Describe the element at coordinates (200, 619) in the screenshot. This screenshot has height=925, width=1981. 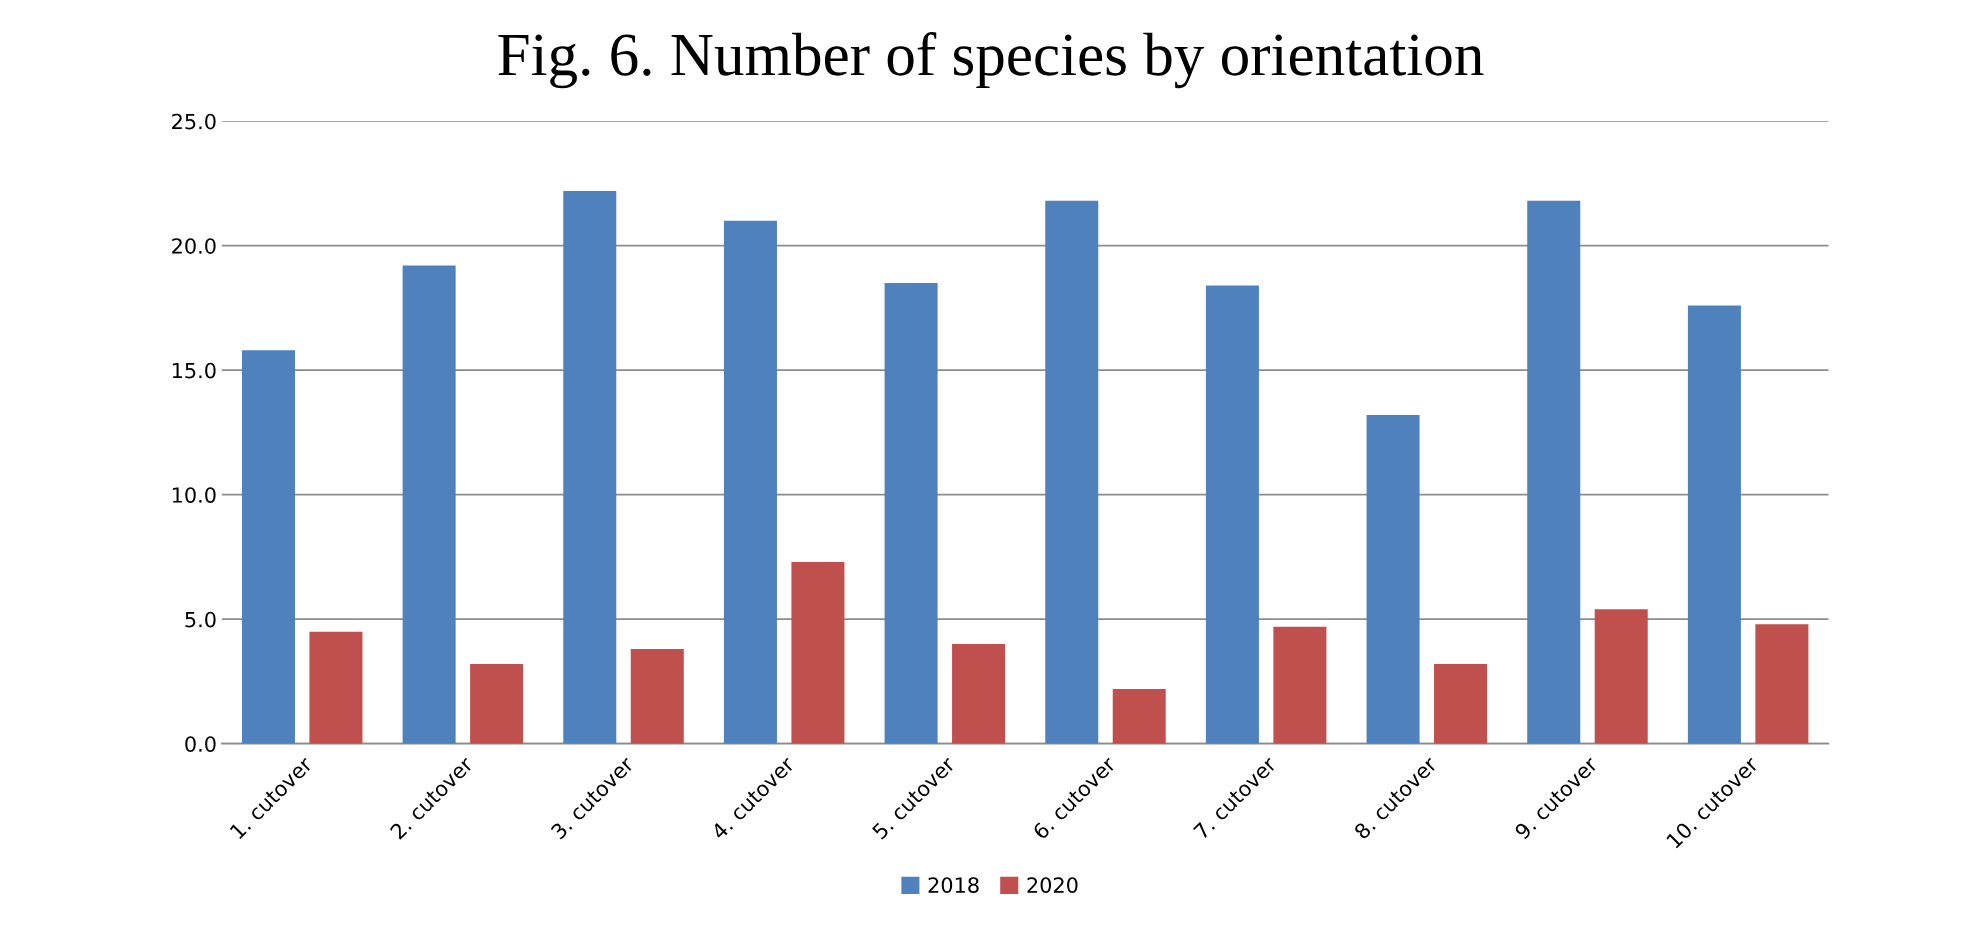
I see `y-tick-label: 5.0` at that location.